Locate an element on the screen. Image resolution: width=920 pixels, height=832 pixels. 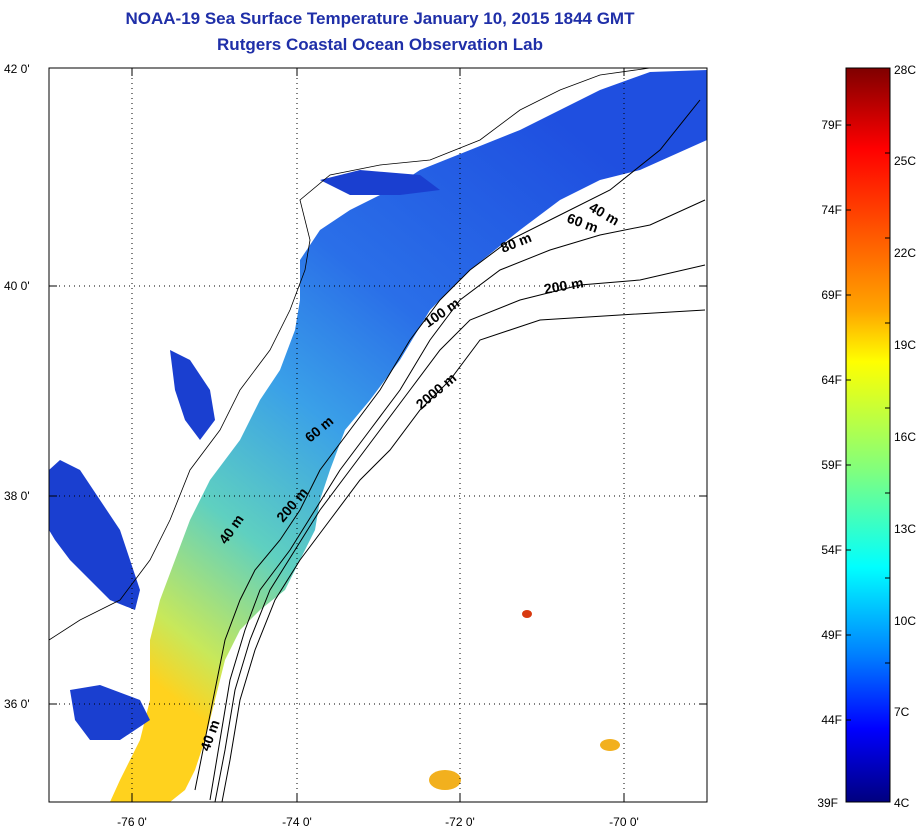
pamlico-sound is located at coordinates (110, 712).